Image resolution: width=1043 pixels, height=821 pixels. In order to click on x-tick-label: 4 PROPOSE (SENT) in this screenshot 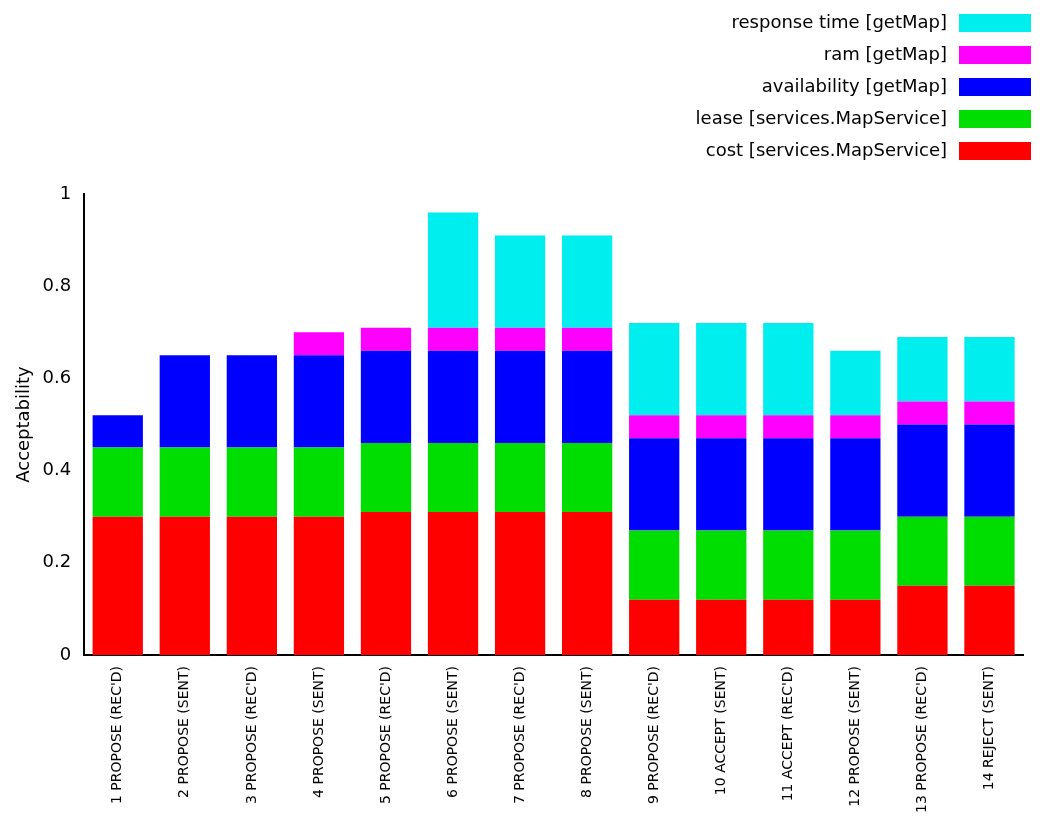, I will do `click(317, 732)`.